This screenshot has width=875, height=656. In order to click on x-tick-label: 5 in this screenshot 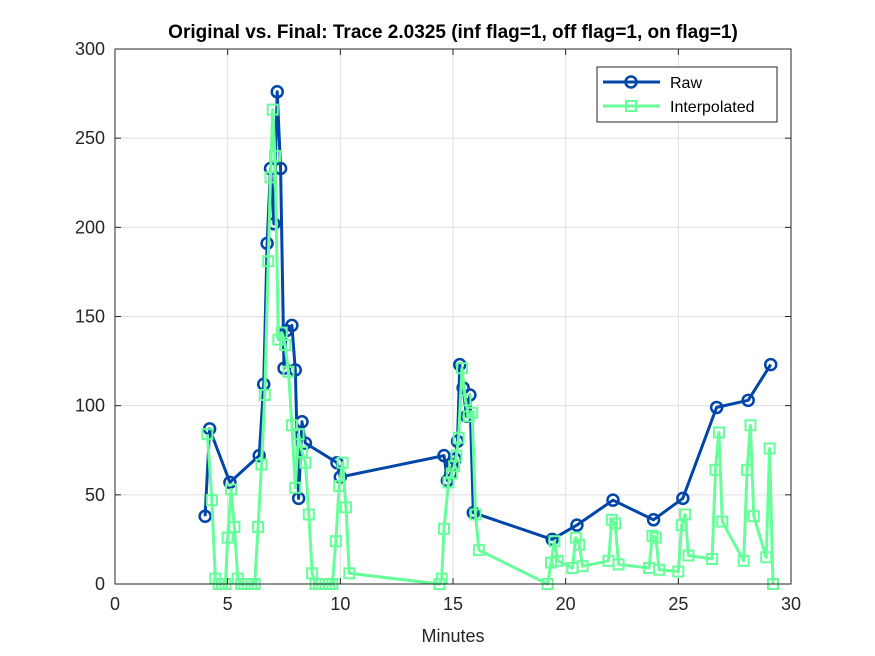, I will do `click(228, 604)`.